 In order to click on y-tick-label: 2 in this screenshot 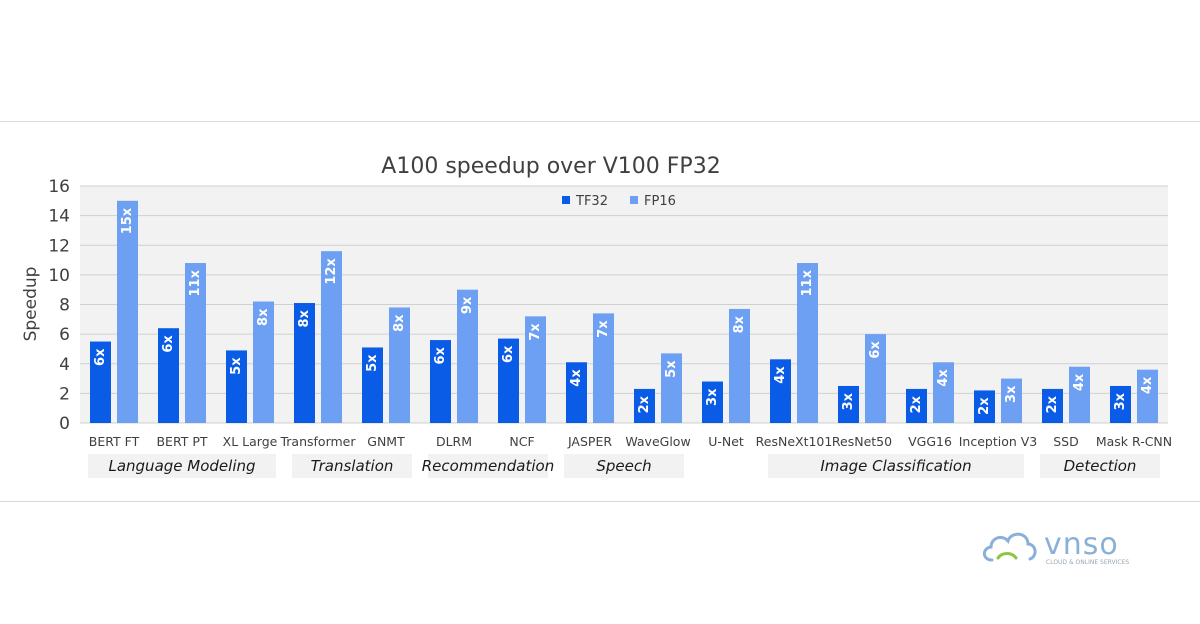, I will do `click(64, 394)`.